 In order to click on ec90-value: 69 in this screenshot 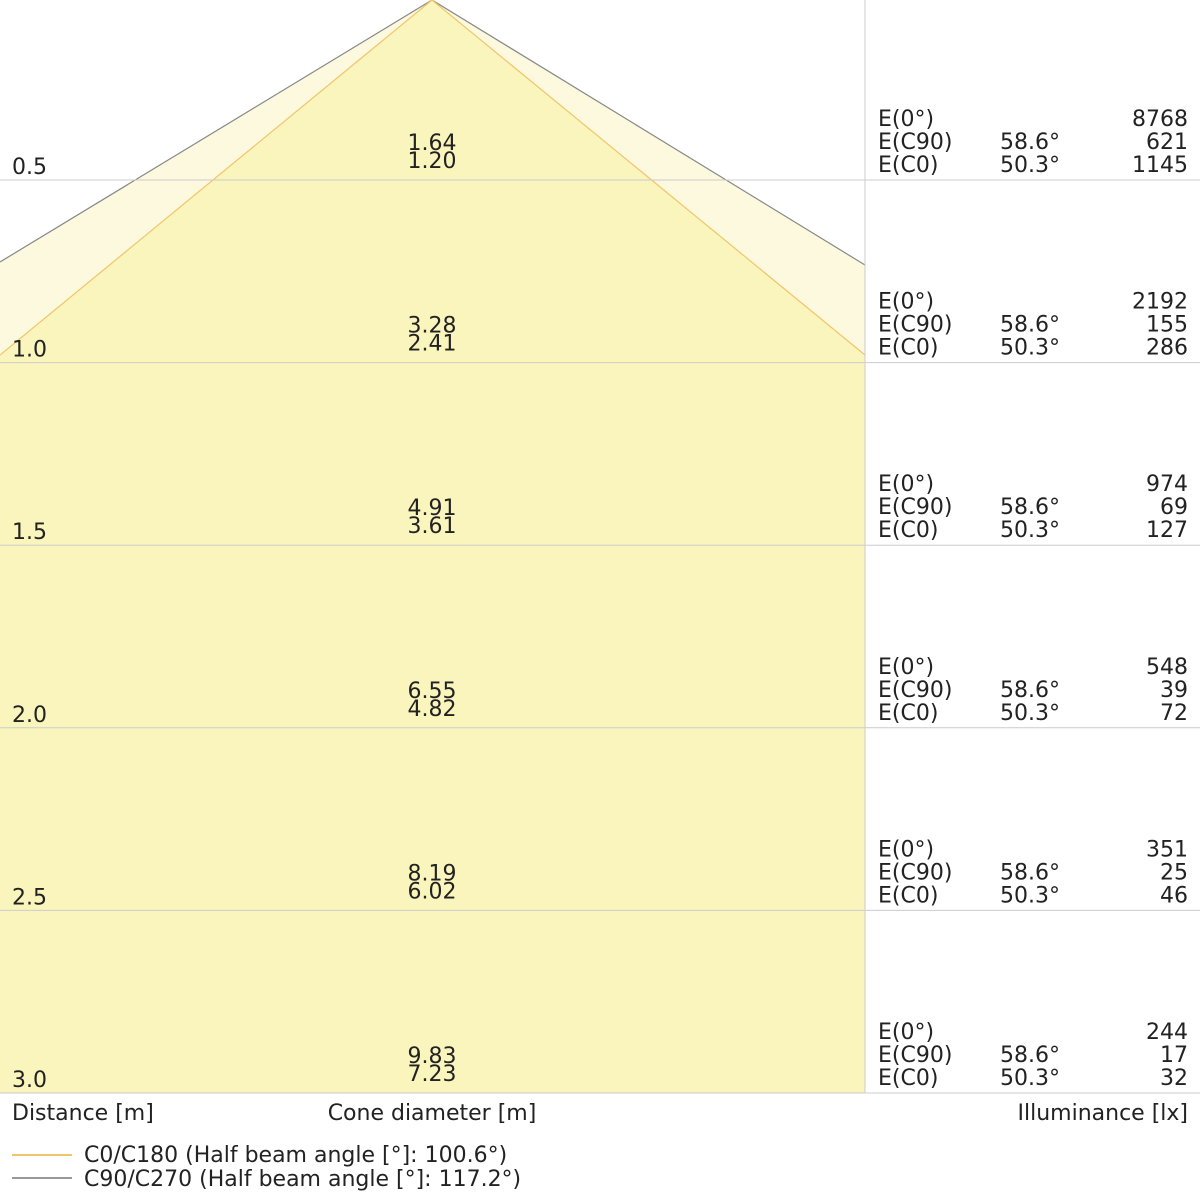, I will do `click(1174, 507)`.